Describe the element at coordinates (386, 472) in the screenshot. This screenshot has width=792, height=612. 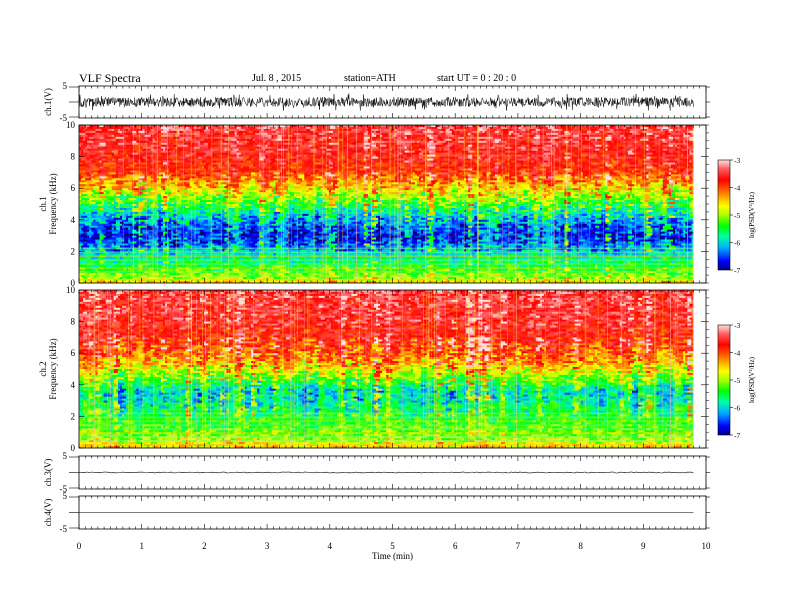
I see `waveform-ch3-waveform` at that location.